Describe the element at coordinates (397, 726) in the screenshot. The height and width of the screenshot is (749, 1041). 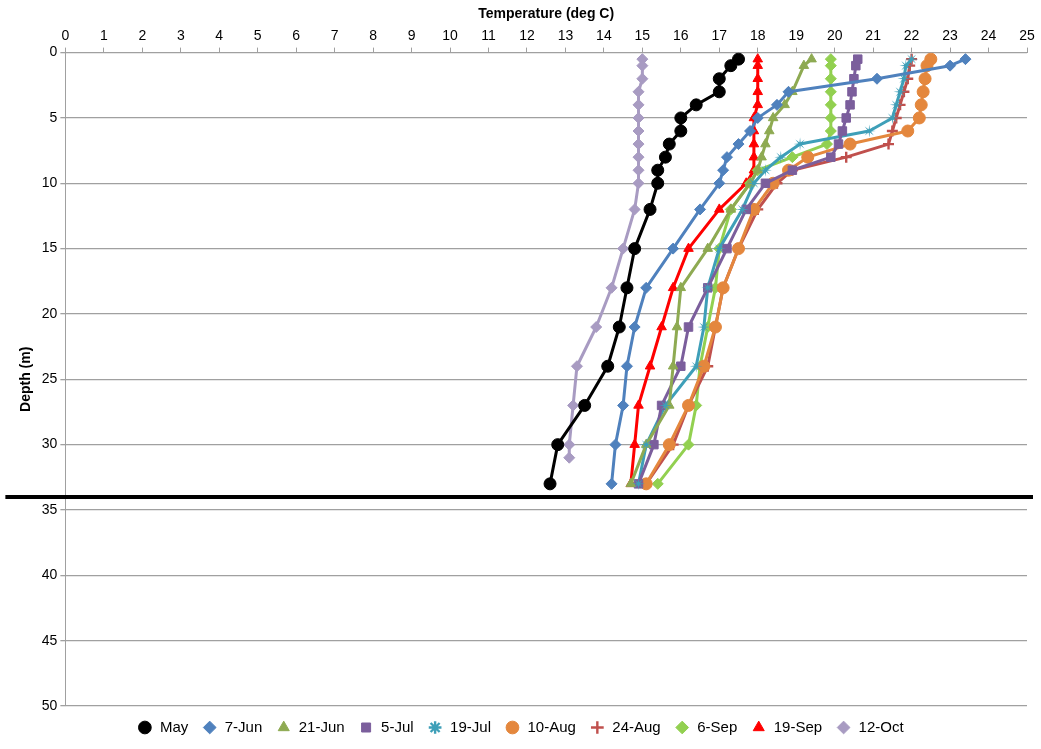
I see `legend-label: 5-Jul` at that location.